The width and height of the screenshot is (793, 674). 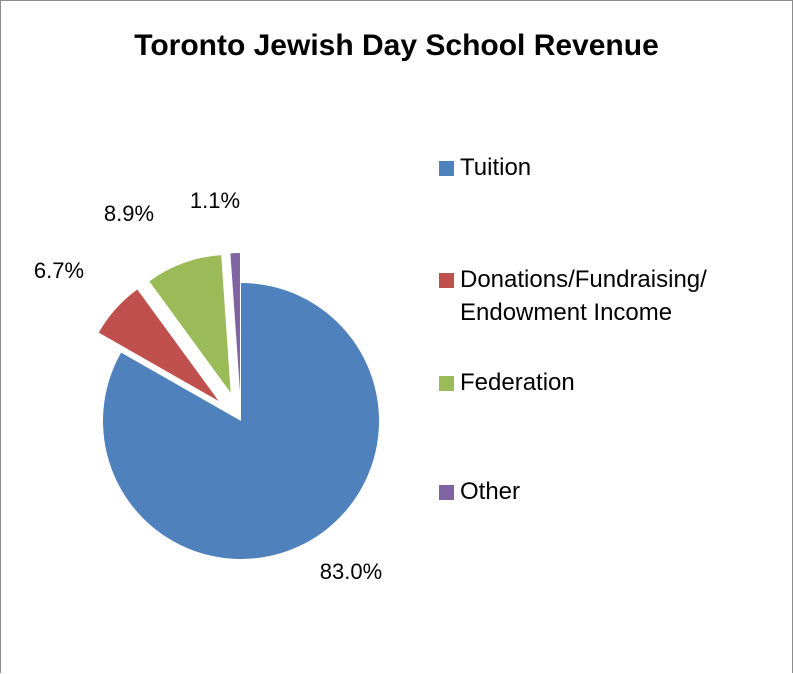 What do you see at coordinates (517, 382) in the screenshot?
I see `legend-label-federation: Federation` at bounding box center [517, 382].